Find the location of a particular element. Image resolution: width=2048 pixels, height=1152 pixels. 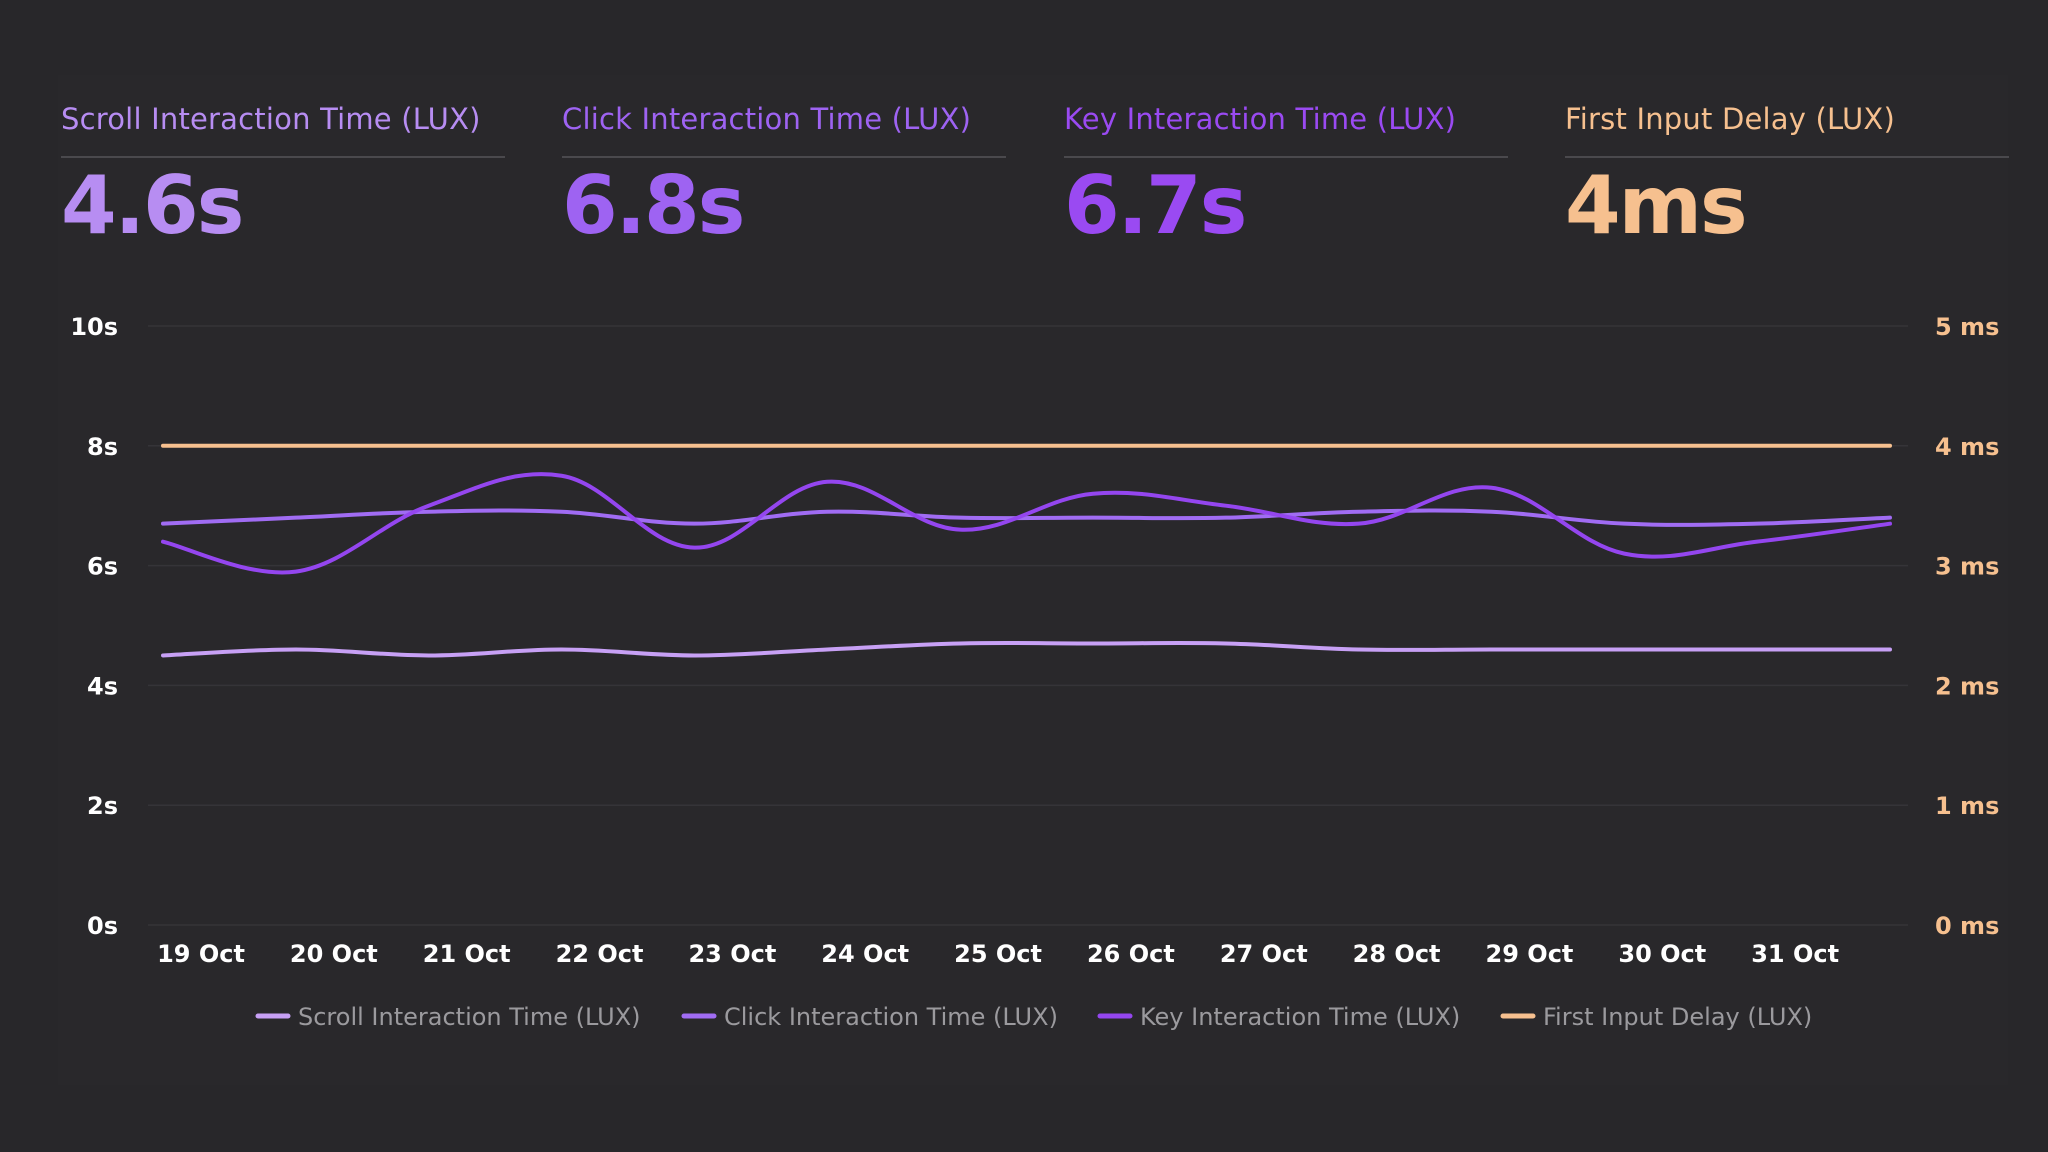

x-tick-label: 25 Oct is located at coordinates (998, 954).